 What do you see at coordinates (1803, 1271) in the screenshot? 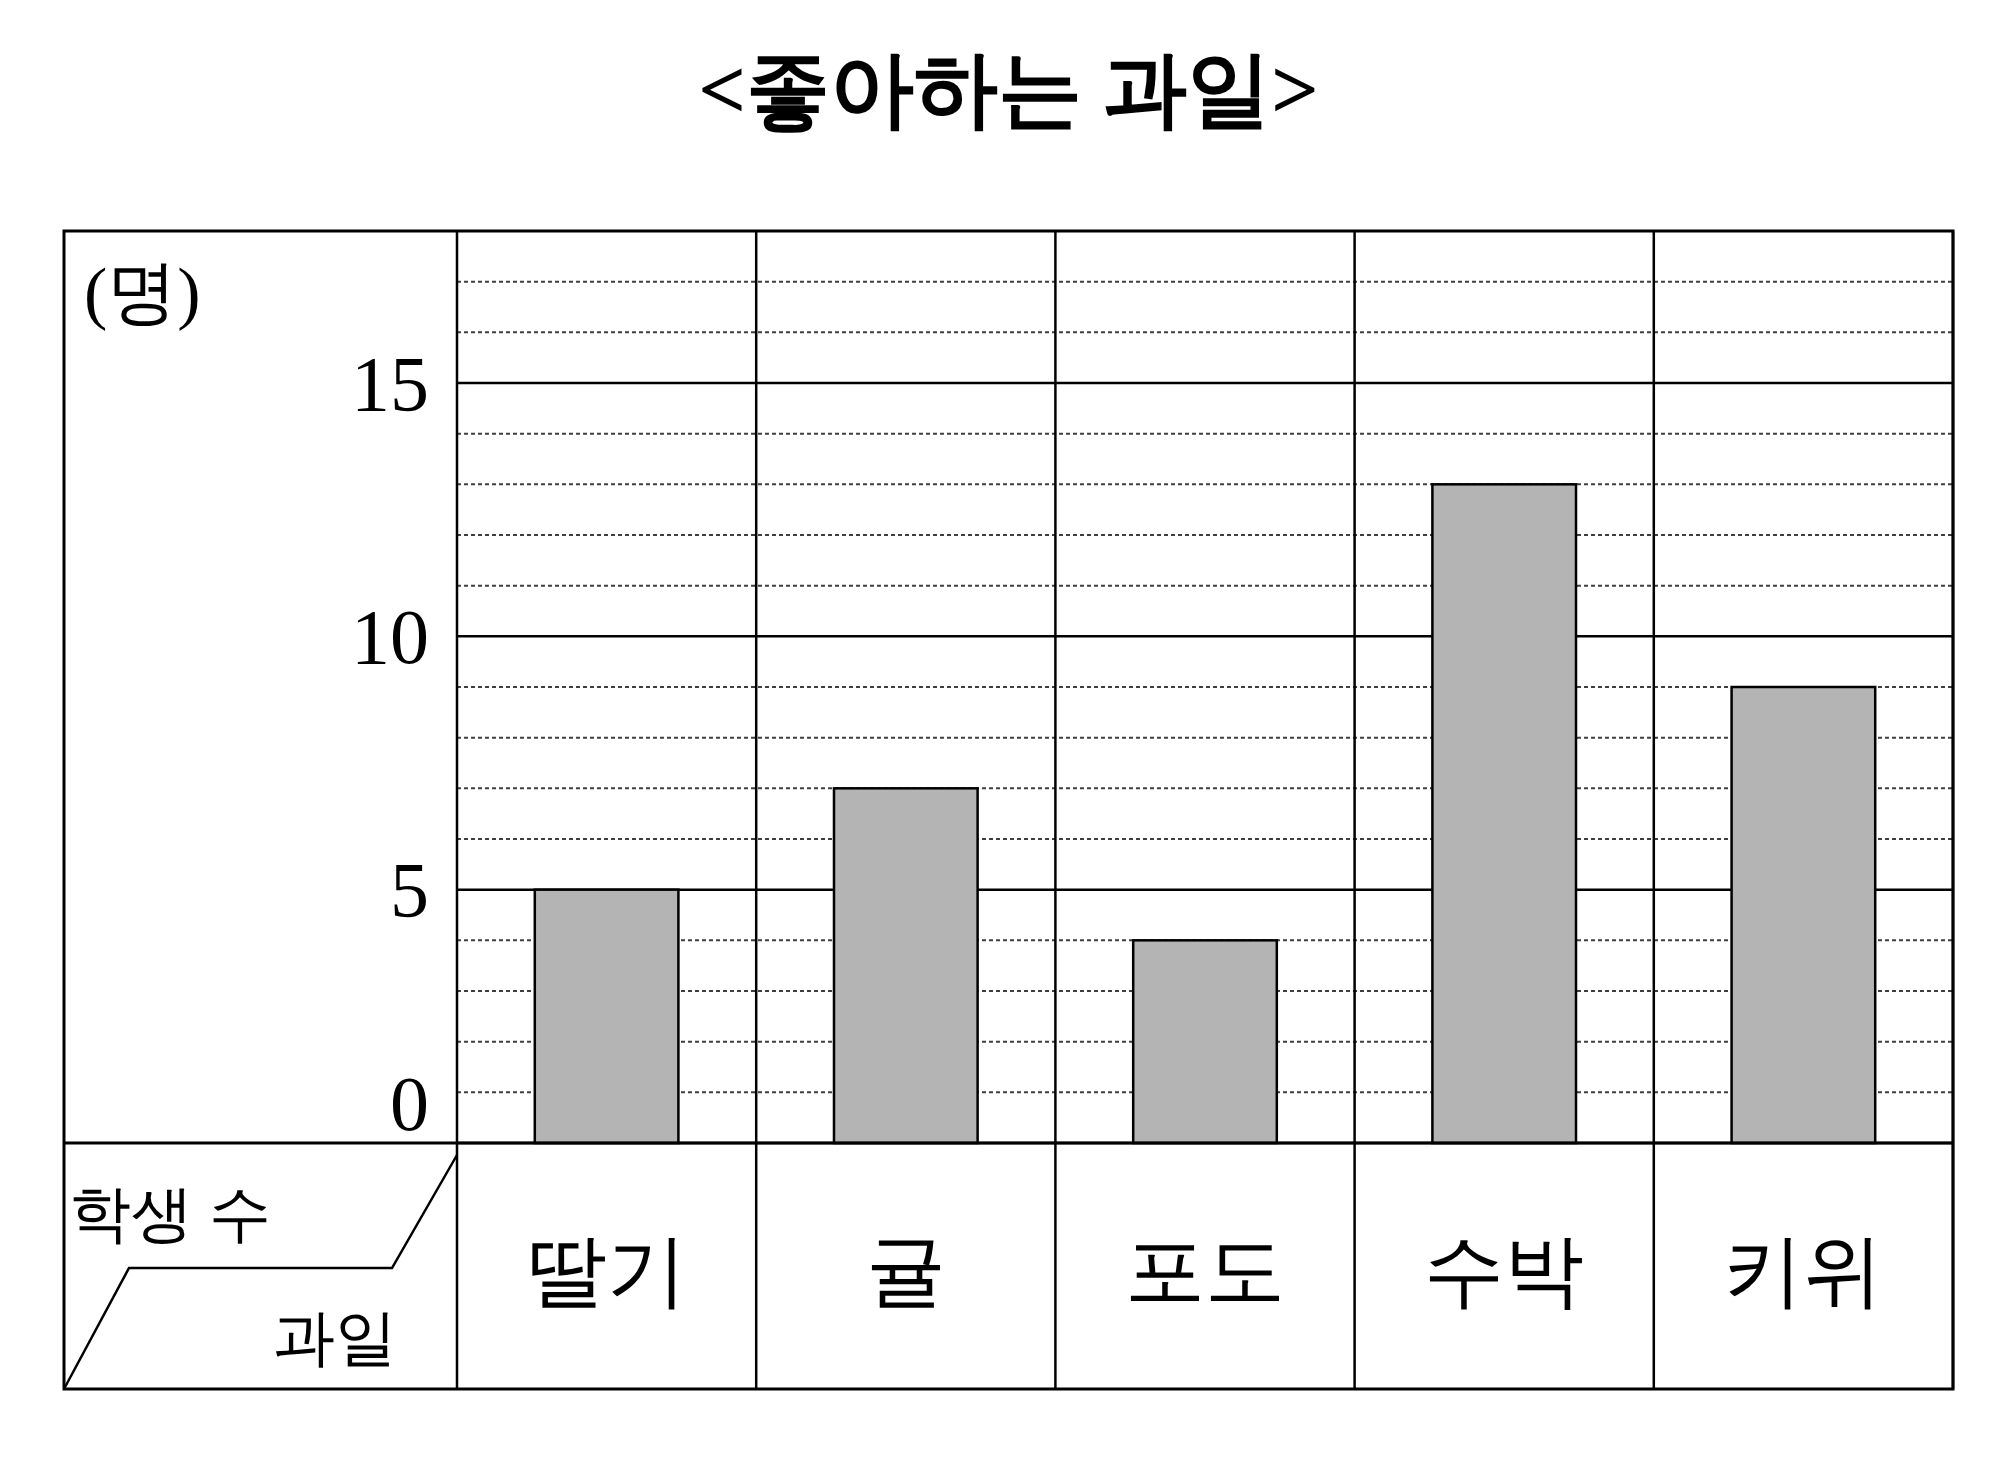
I see `x-tick-label: 키위` at bounding box center [1803, 1271].